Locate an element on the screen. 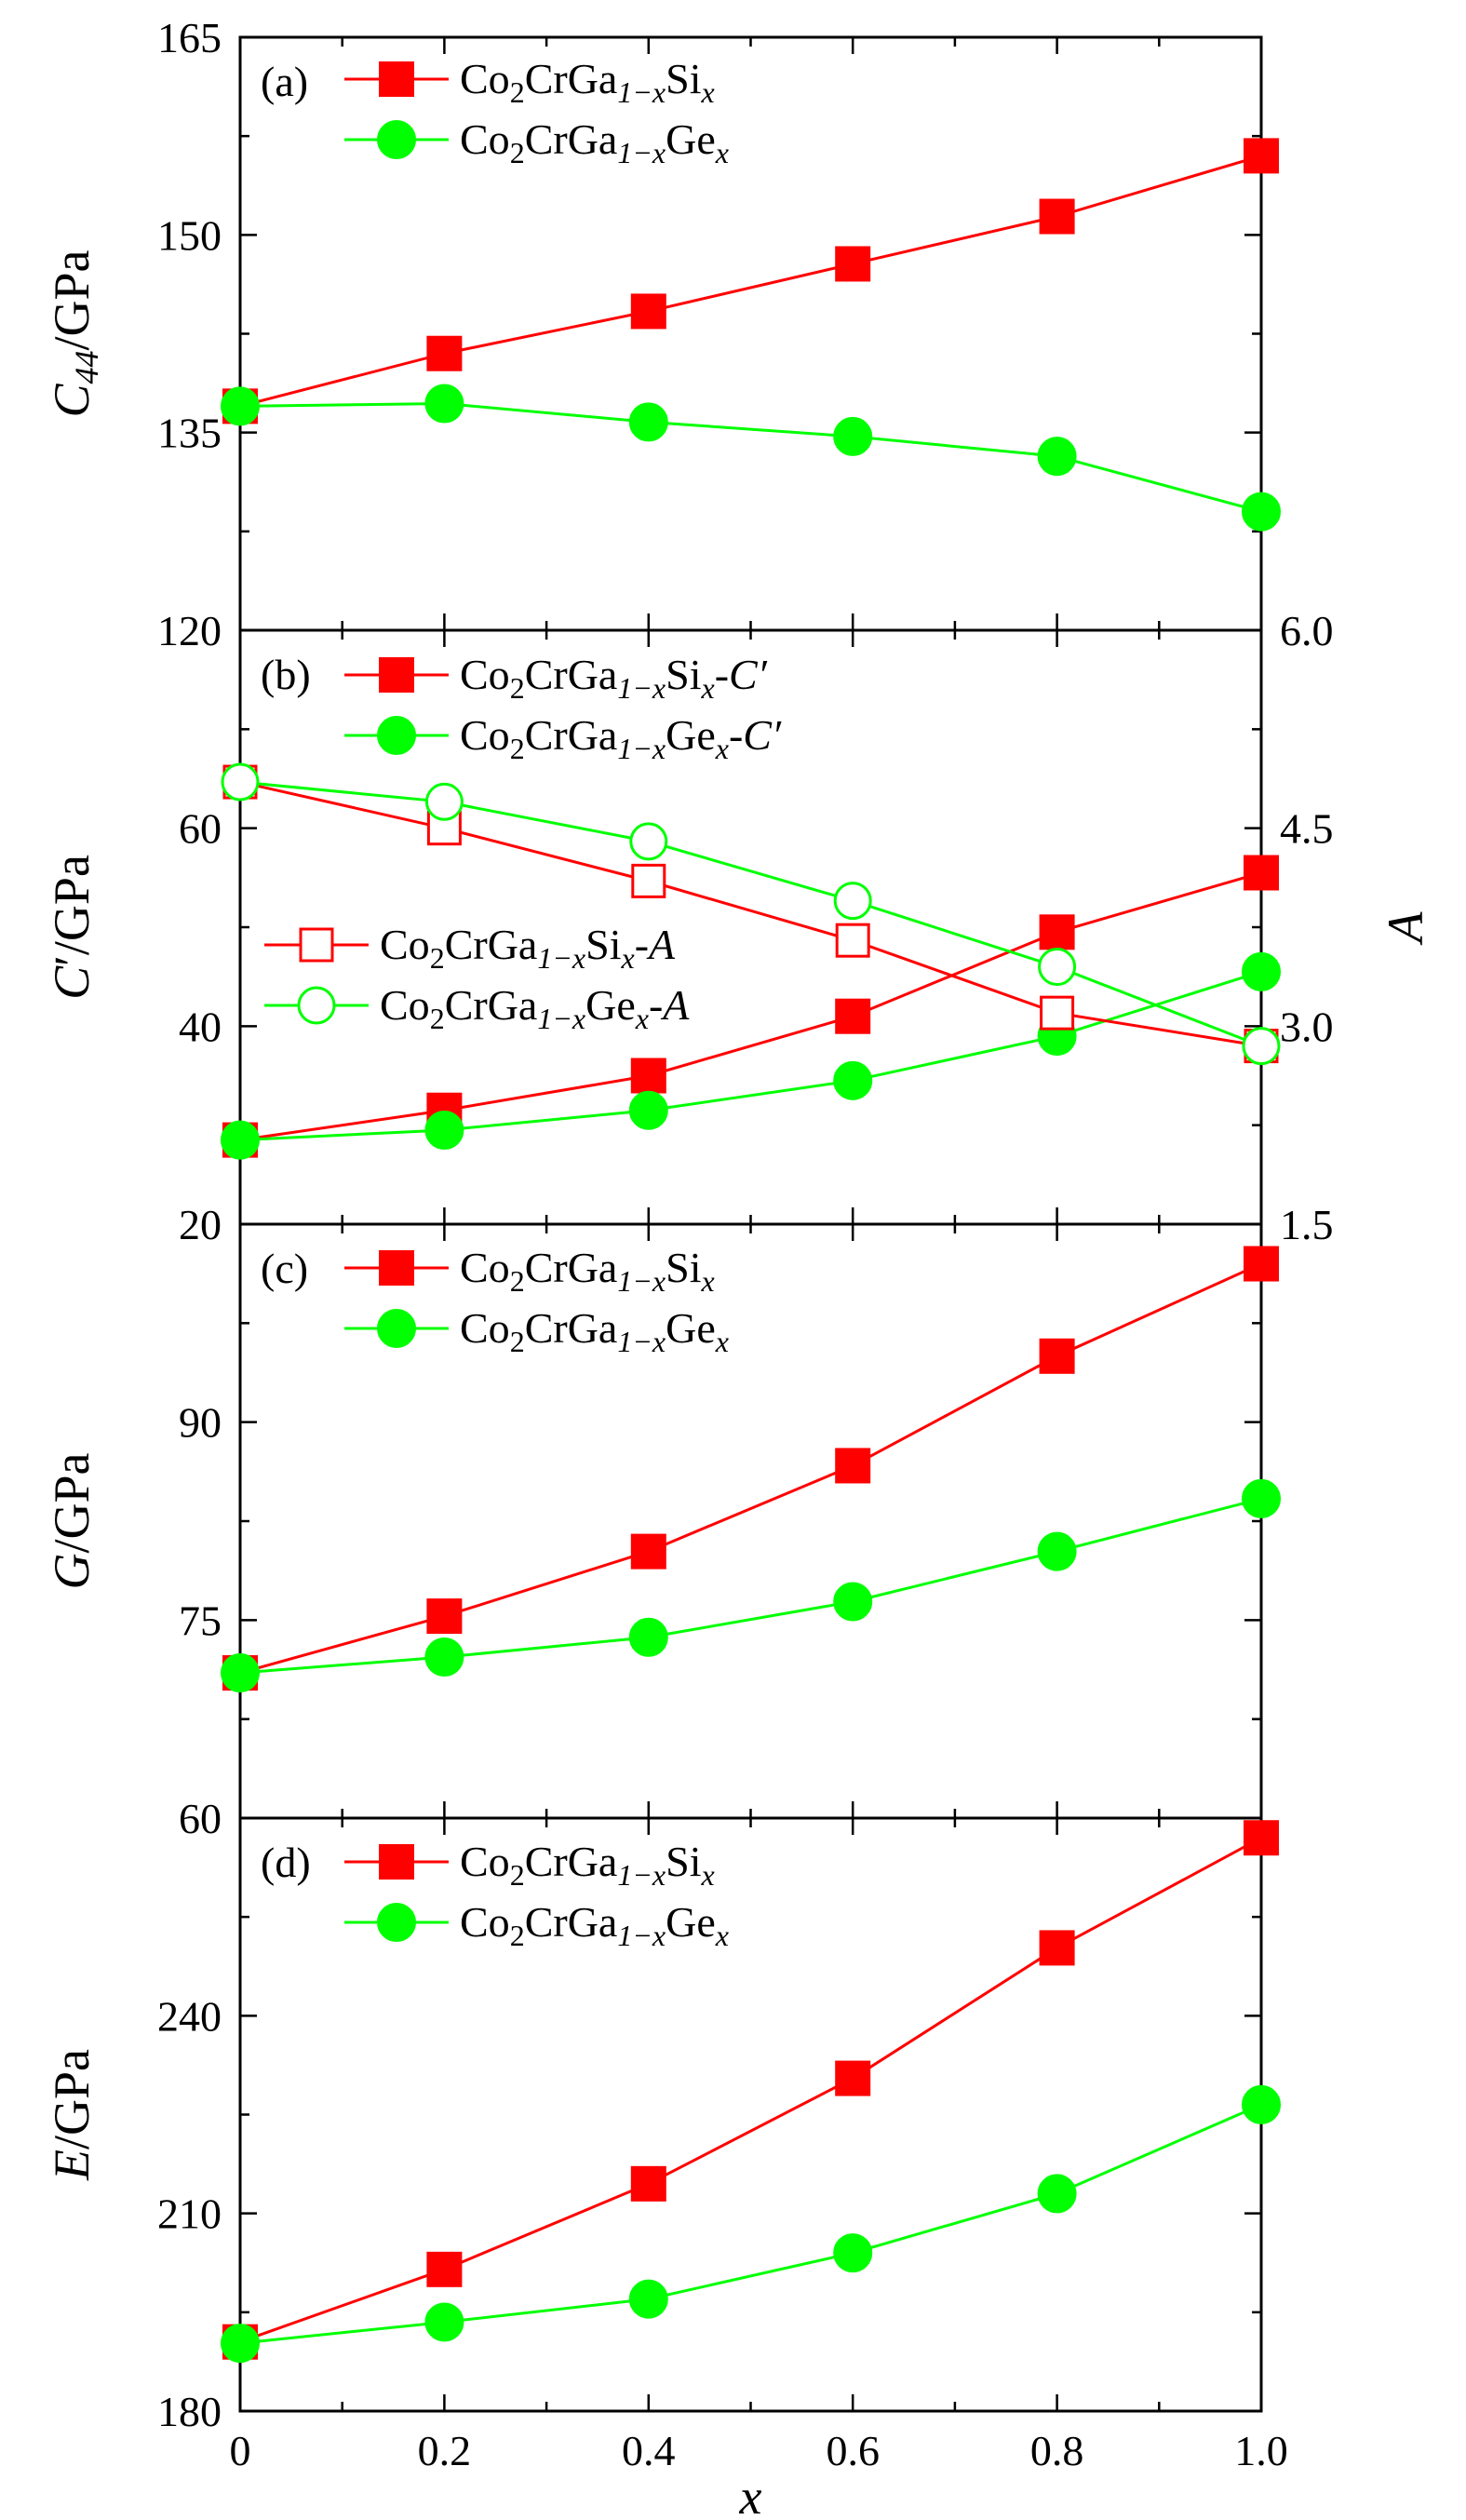 This screenshot has width=1466, height=2520. y-tick-label: 135 is located at coordinates (190, 433).